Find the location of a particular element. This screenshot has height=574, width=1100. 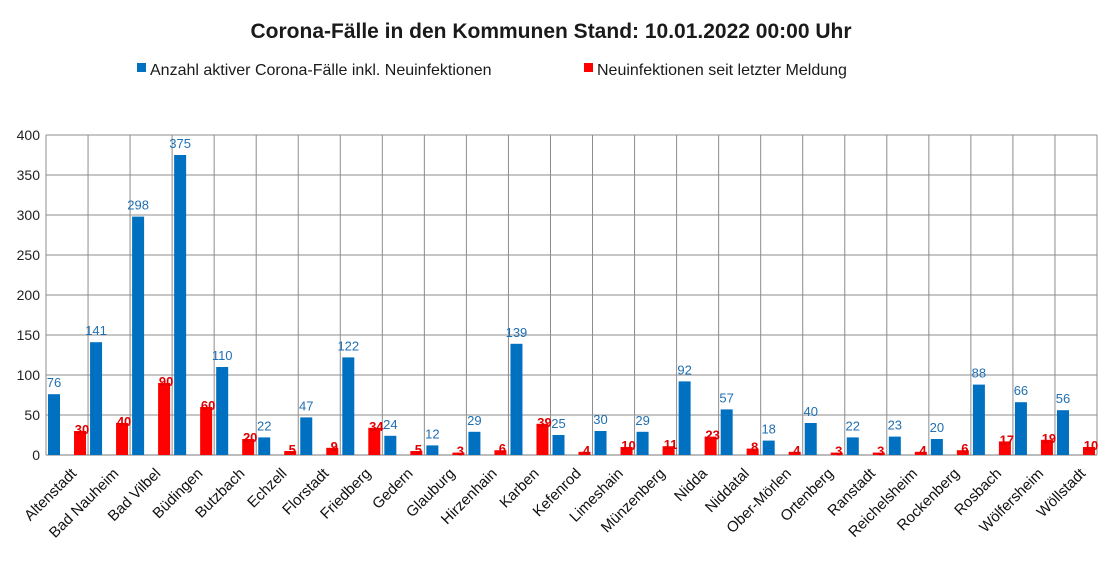

data-label-active-cases: 20 is located at coordinates (937, 427).